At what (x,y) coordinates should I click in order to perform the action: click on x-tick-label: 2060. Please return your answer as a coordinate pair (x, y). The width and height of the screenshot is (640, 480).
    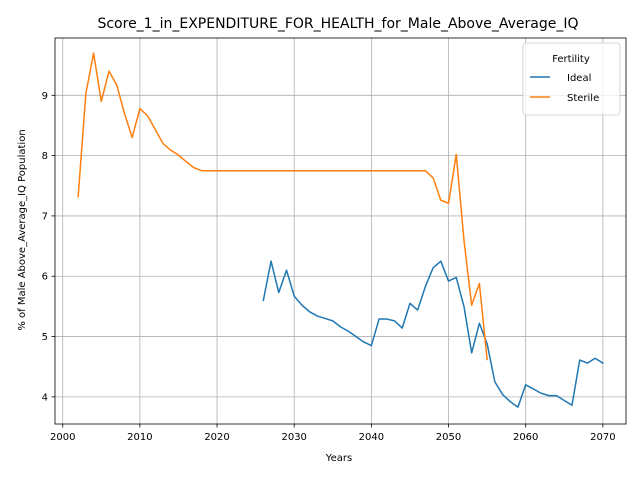
    Looking at the image, I should click on (525, 437).